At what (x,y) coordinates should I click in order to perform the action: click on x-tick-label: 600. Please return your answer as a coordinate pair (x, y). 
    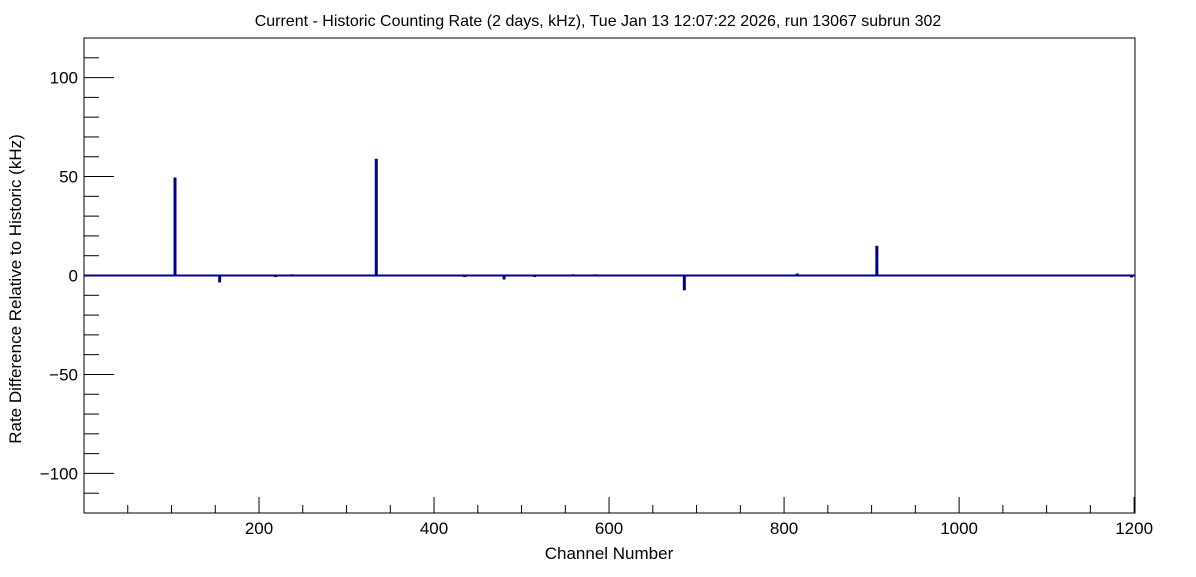
    Looking at the image, I should click on (609, 528).